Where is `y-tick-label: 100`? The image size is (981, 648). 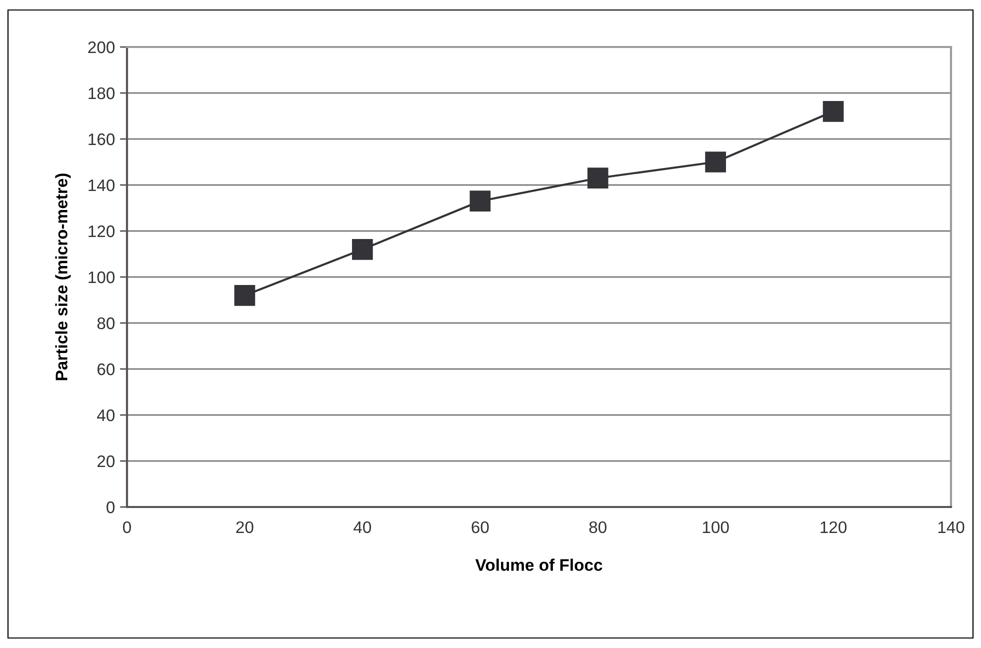 y-tick-label: 100 is located at coordinates (101, 277).